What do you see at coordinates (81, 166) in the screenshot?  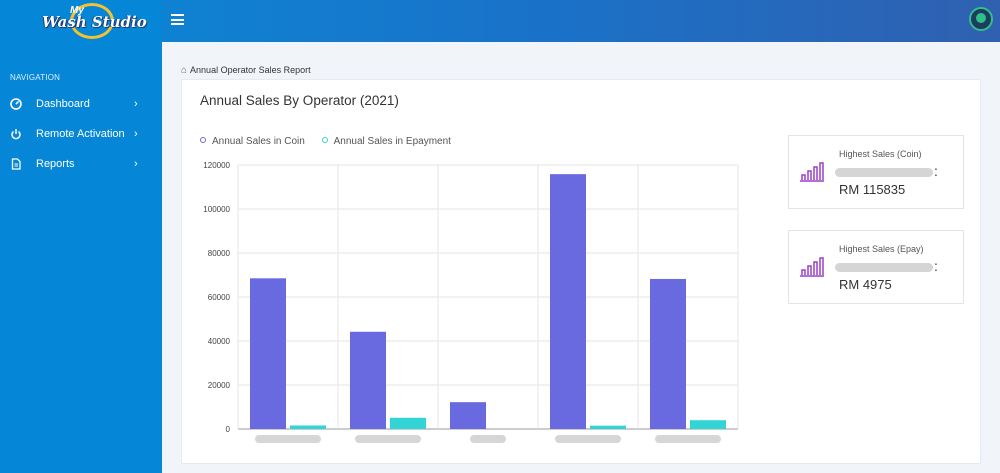 I see `sidebar-item-reports: Reports ›` at bounding box center [81, 166].